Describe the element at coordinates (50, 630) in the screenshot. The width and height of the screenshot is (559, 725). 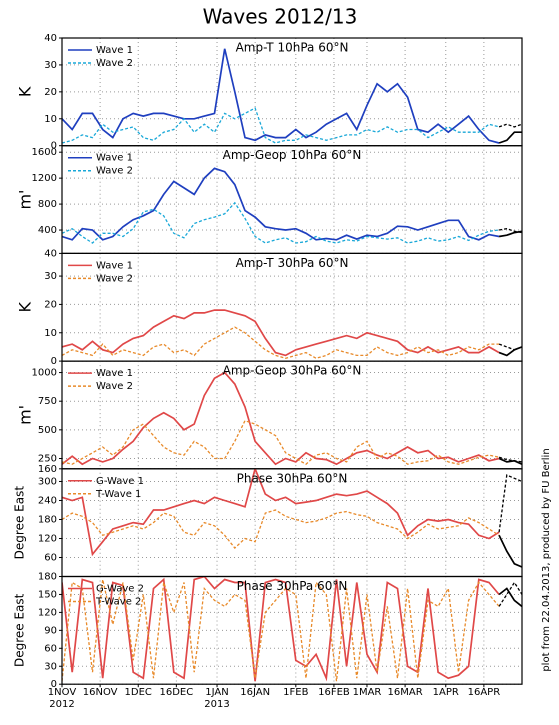
I see `y-tick-label: 90` at that location.